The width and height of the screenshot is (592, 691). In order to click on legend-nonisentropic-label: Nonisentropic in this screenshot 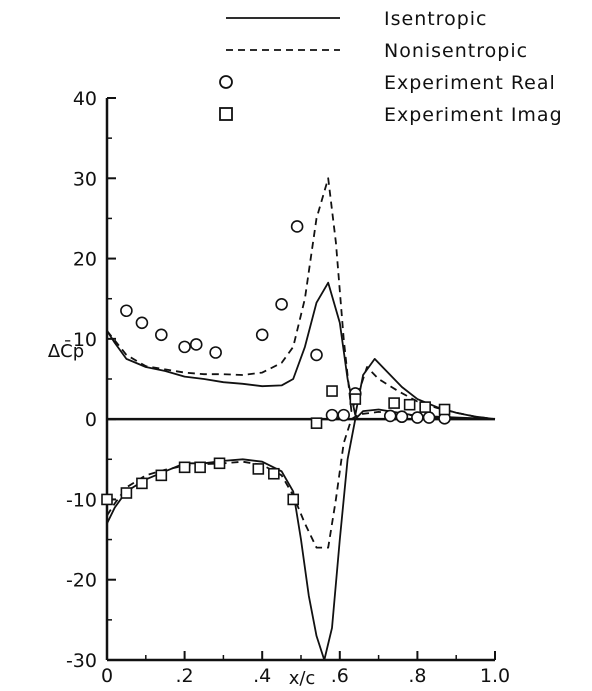, I will do `click(456, 51)`.